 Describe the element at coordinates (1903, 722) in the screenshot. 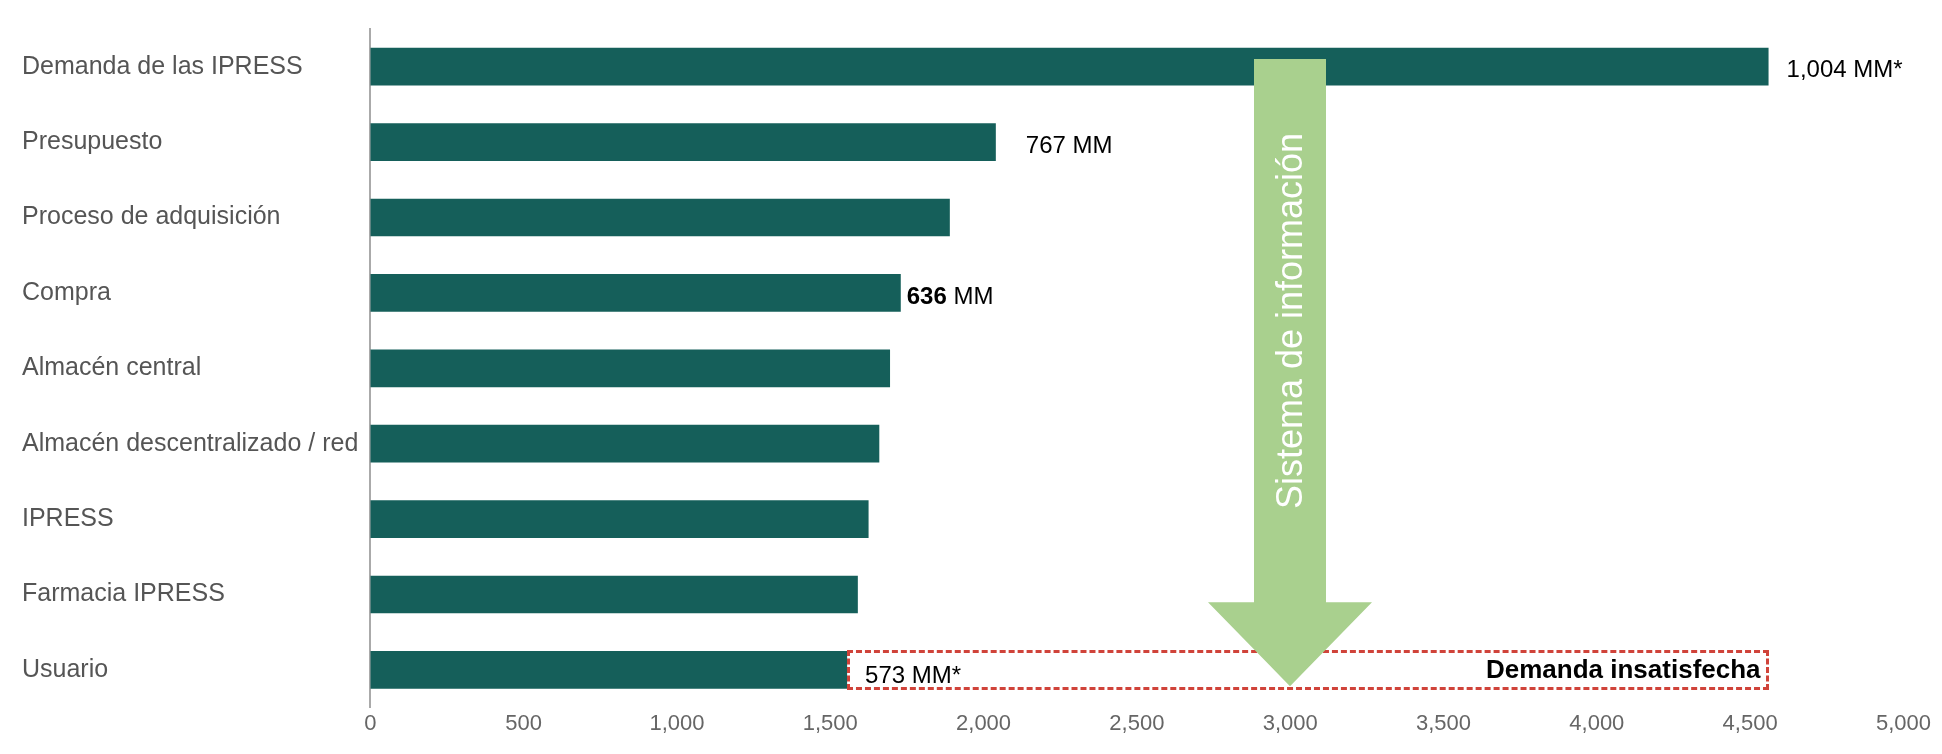

I see `x-tick-label: 5,000` at that location.